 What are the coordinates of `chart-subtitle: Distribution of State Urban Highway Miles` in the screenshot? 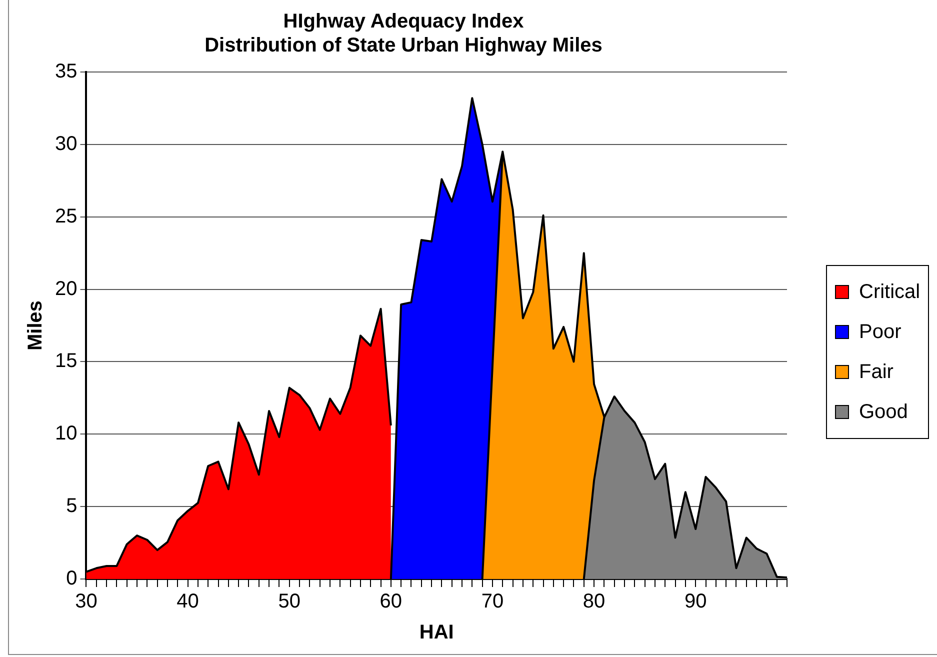 It's located at (403, 45).